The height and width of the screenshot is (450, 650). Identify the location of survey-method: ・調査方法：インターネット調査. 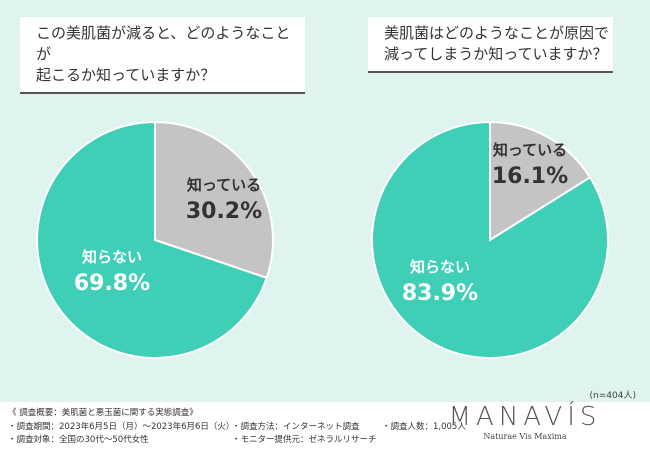
(296, 427).